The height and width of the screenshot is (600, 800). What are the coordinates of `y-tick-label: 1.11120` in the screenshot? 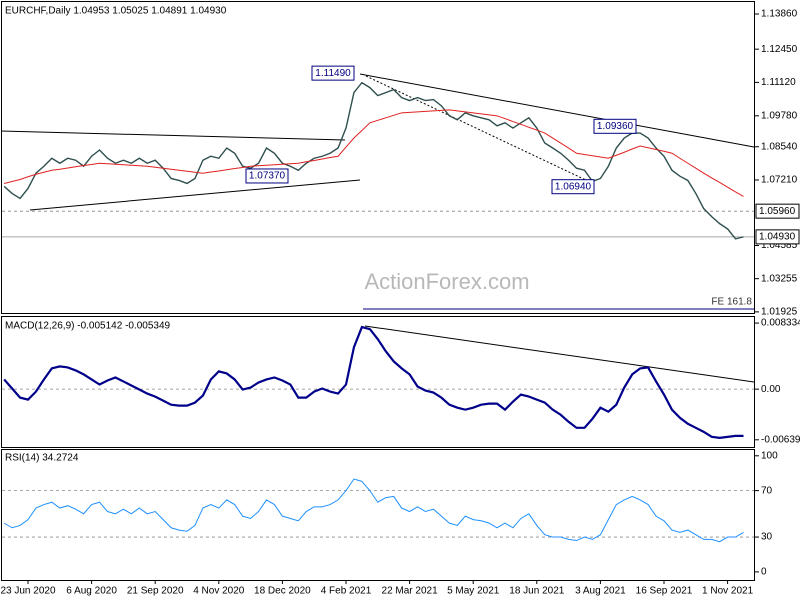 It's located at (778, 82).